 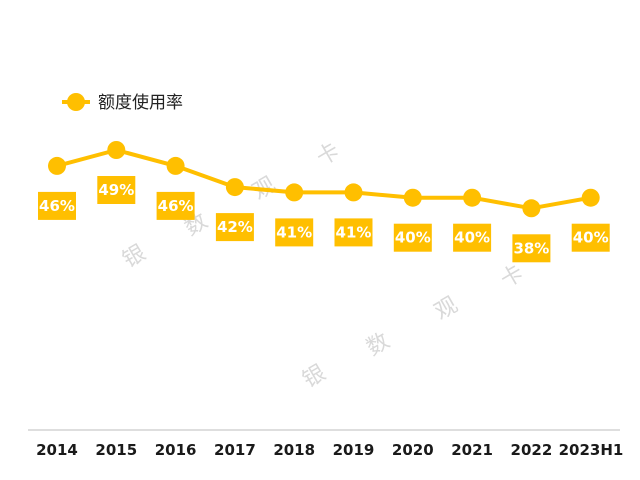 What do you see at coordinates (447, 309) in the screenshot?
I see `watermark-char: 观` at bounding box center [447, 309].